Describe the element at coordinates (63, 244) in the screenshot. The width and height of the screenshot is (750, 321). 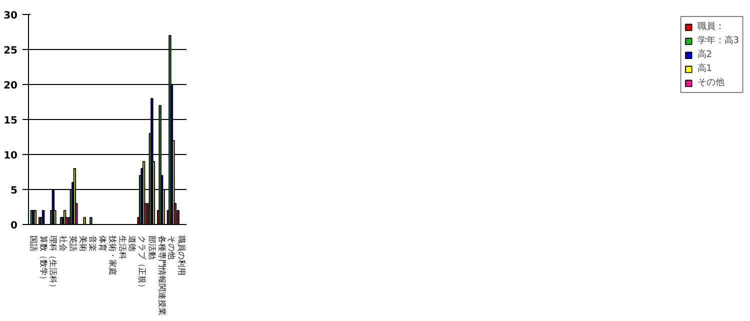
I see `x-tick-label: 社会` at that location.